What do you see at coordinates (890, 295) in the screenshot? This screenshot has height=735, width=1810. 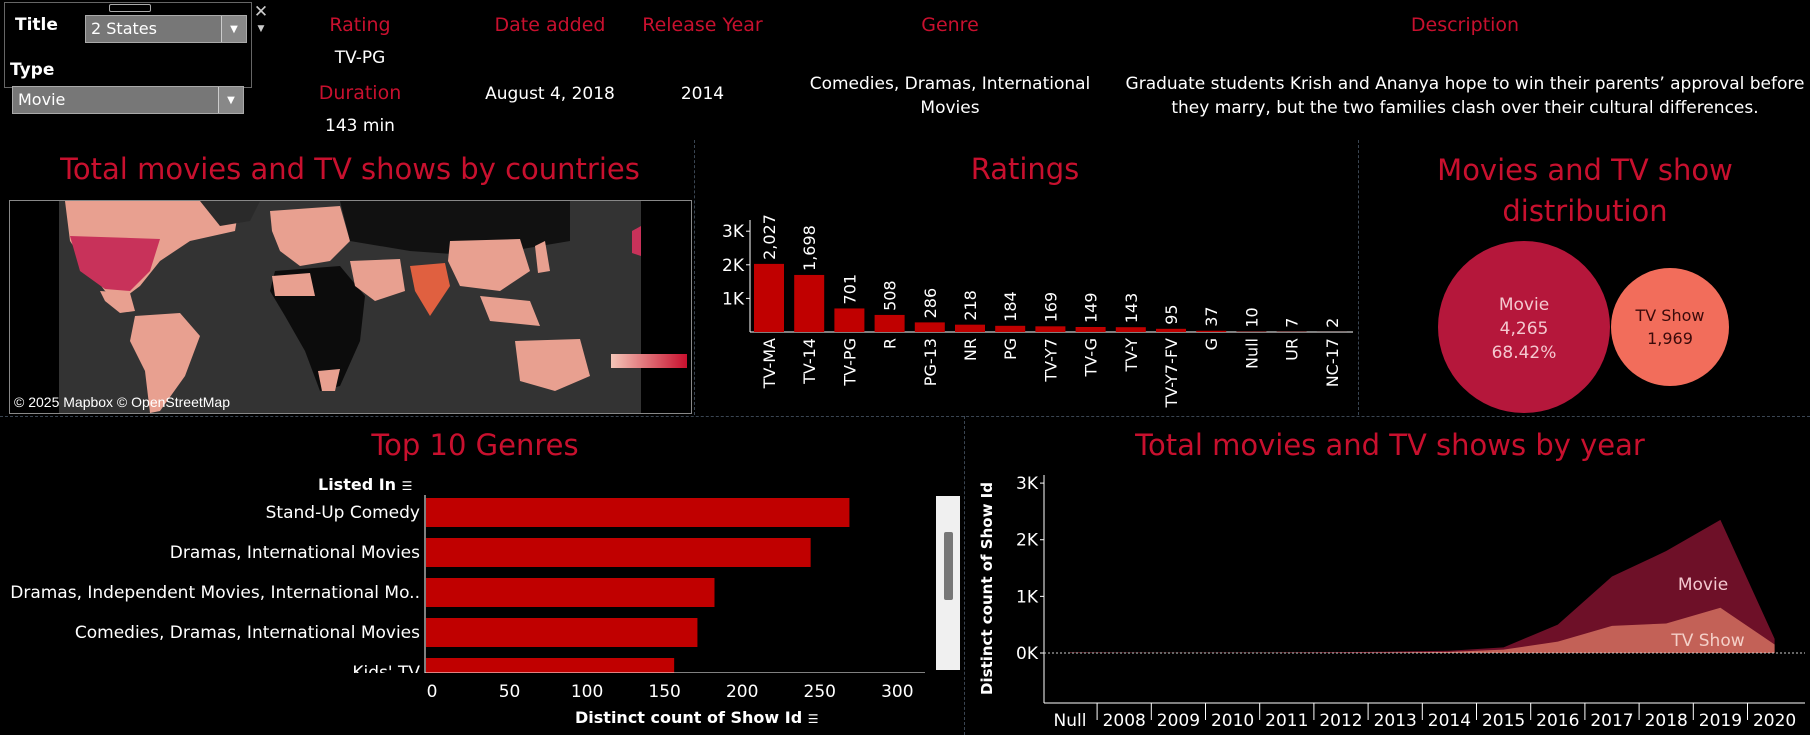 I see `ratings-value-label: 508` at bounding box center [890, 295].